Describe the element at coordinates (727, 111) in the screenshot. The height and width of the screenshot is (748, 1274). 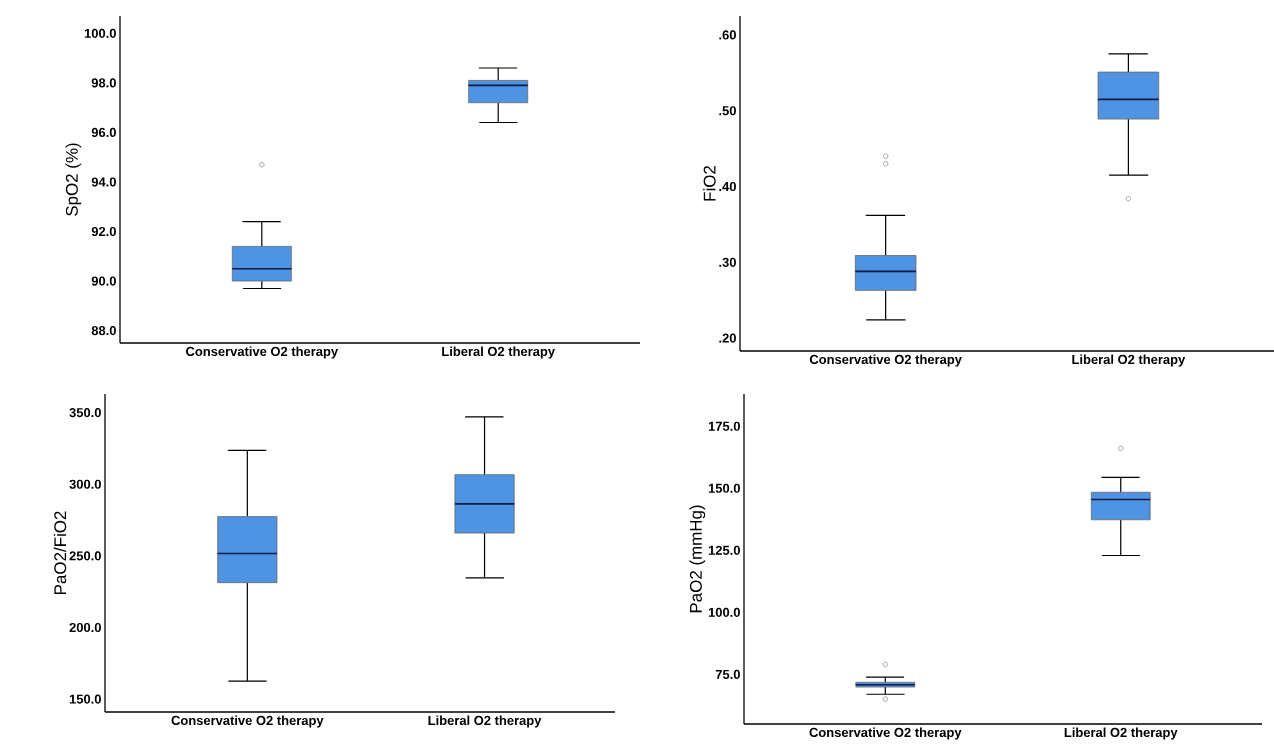
I see `y-tick-label: .50` at that location.